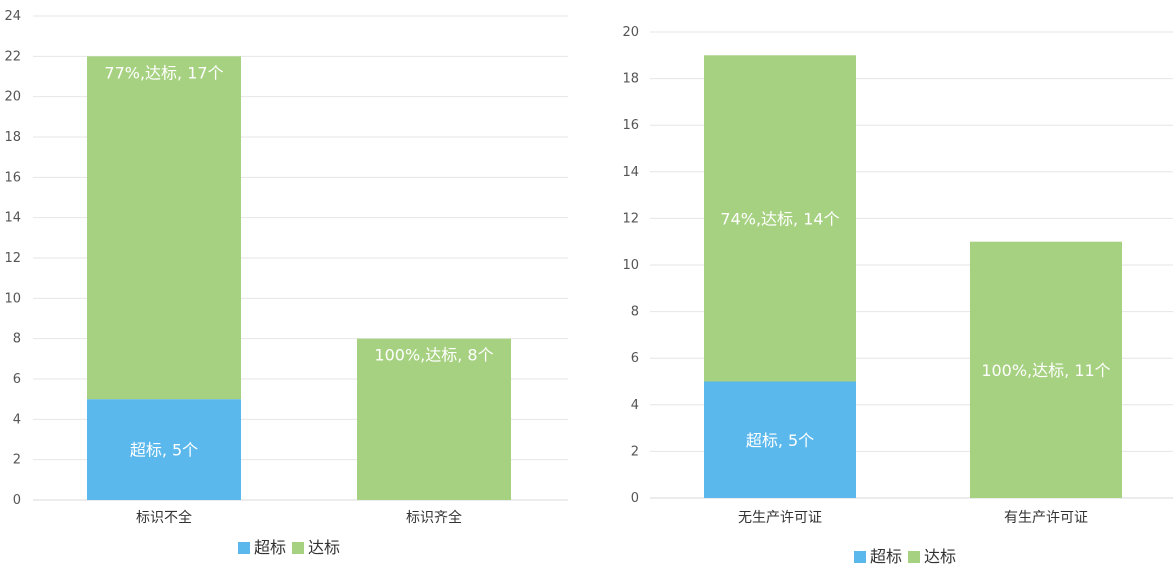 This screenshot has height=573, width=1173. Describe the element at coordinates (1046, 518) in the screenshot. I see `x-category-label: 有生产许可证` at that location.